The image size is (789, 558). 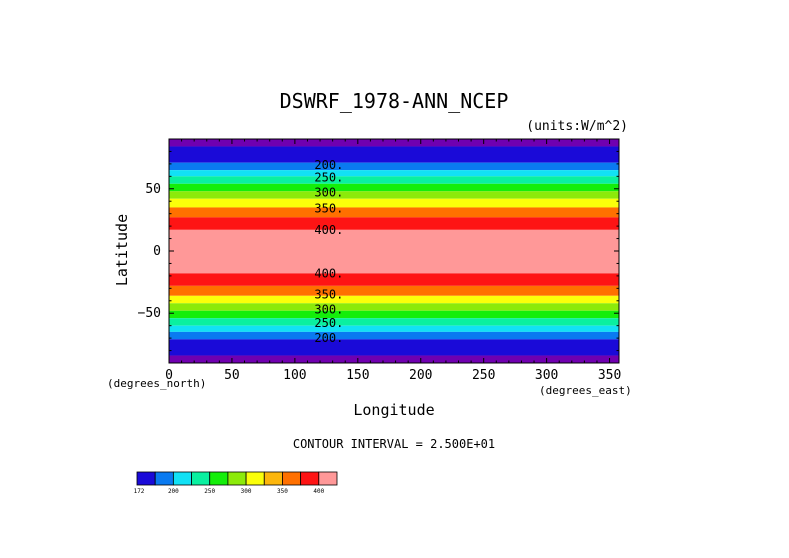 What do you see at coordinates (282, 491) in the screenshot?
I see `colorbar-tick-label: 350` at bounding box center [282, 491].